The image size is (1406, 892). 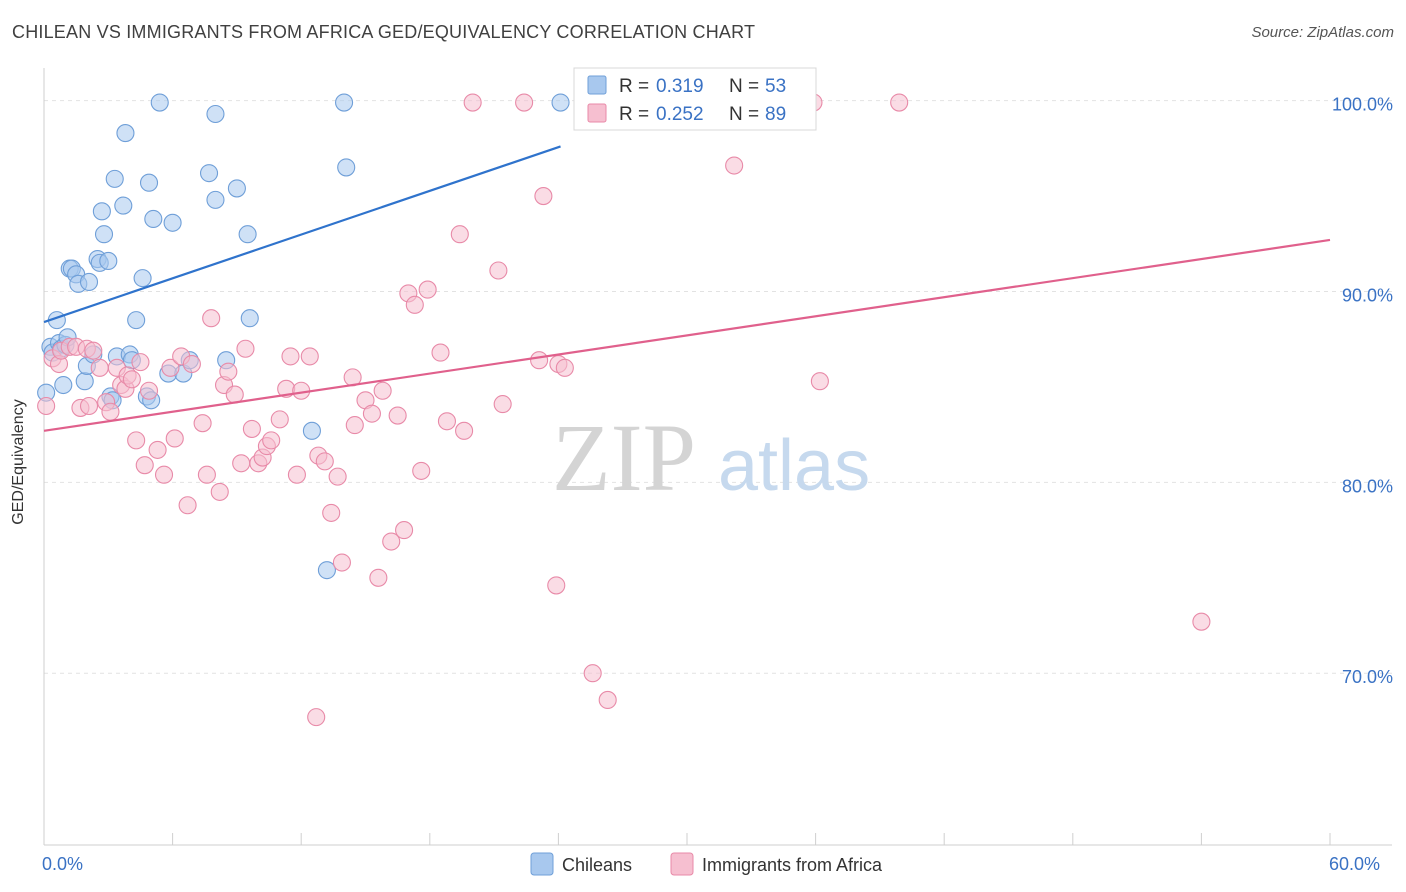 I want to click on stats-box: R = 0.319 N = 53 R = 0.252 N = 89, so click(x=695, y=99).